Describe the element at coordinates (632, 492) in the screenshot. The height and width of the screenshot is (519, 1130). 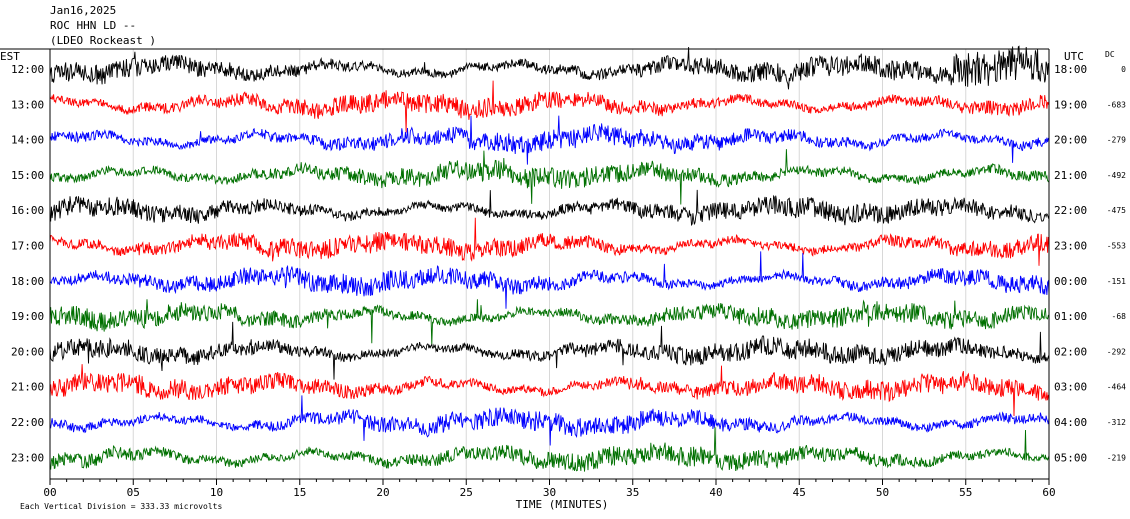
I see `x-tick-label: 35` at that location.